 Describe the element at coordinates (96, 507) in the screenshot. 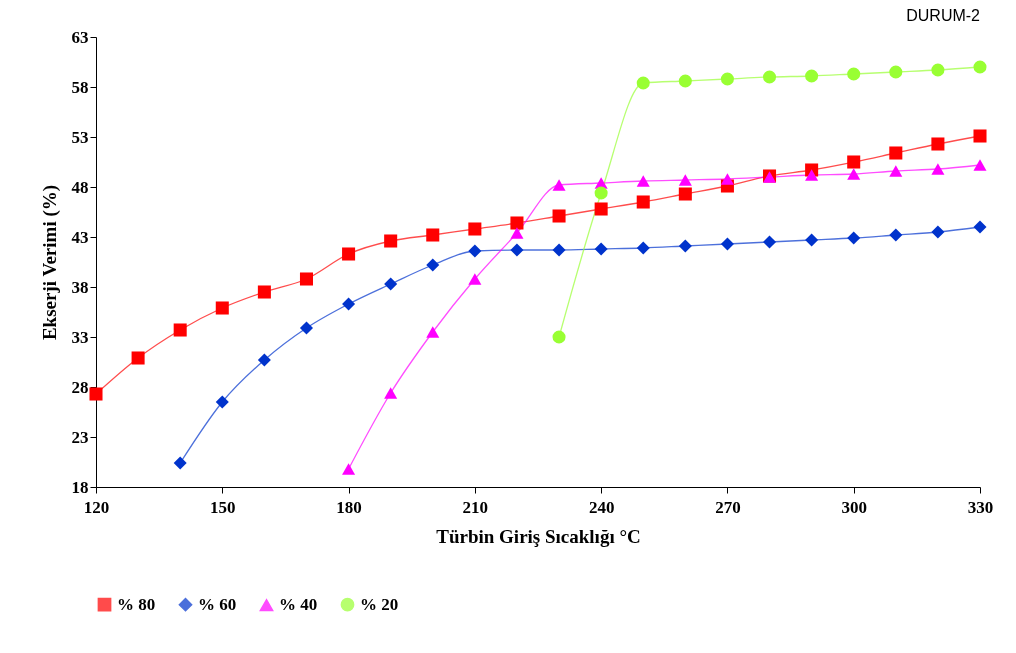

I see `x-tick-label: 120` at that location.